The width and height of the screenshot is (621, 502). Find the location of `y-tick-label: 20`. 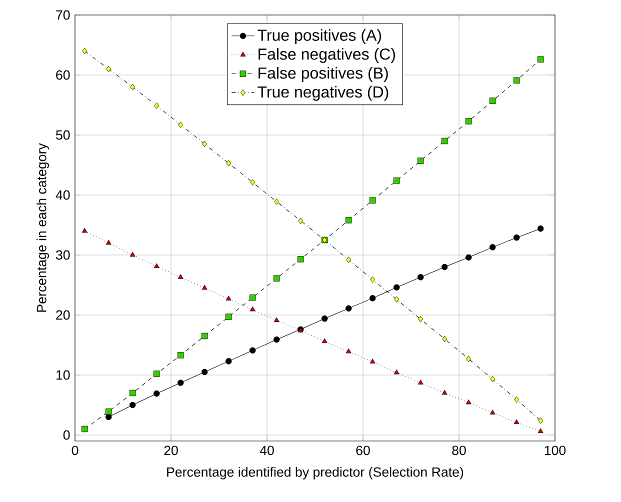

y-tick-label: 20 is located at coordinates (63, 315).